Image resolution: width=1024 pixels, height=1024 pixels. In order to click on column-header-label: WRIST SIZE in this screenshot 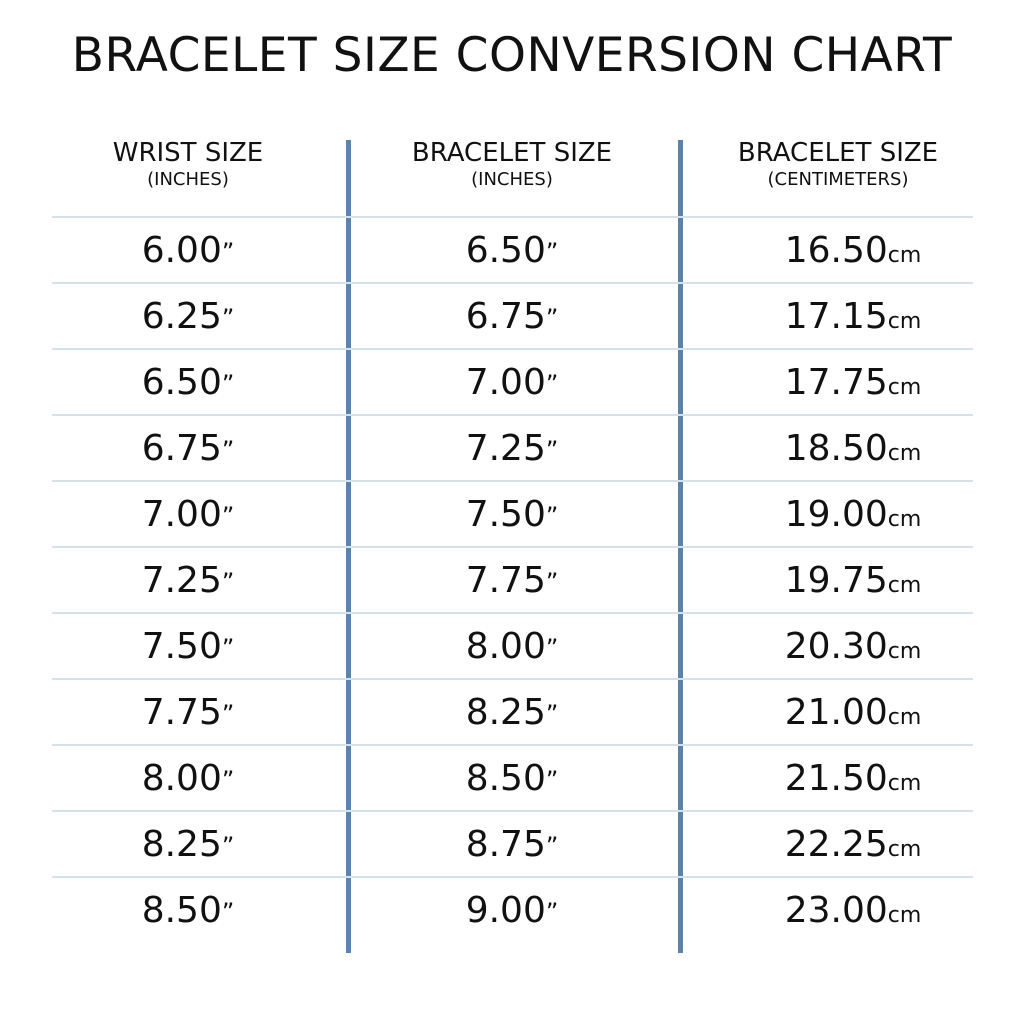, I will do `click(188, 153)`.